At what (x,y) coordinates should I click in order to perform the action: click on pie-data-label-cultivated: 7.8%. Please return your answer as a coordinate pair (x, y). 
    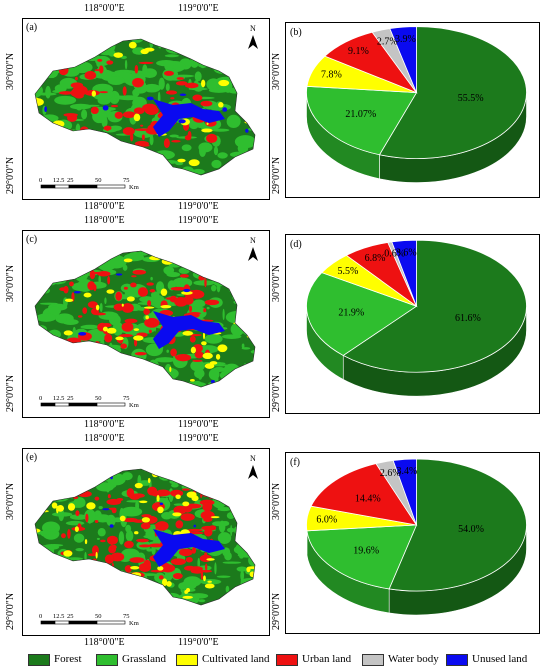
    Looking at the image, I should click on (331, 75).